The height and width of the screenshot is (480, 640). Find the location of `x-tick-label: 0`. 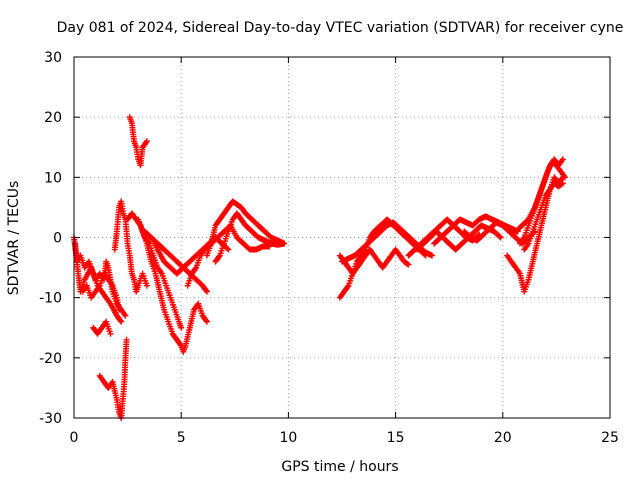

x-tick-label: 0 is located at coordinates (74, 438).